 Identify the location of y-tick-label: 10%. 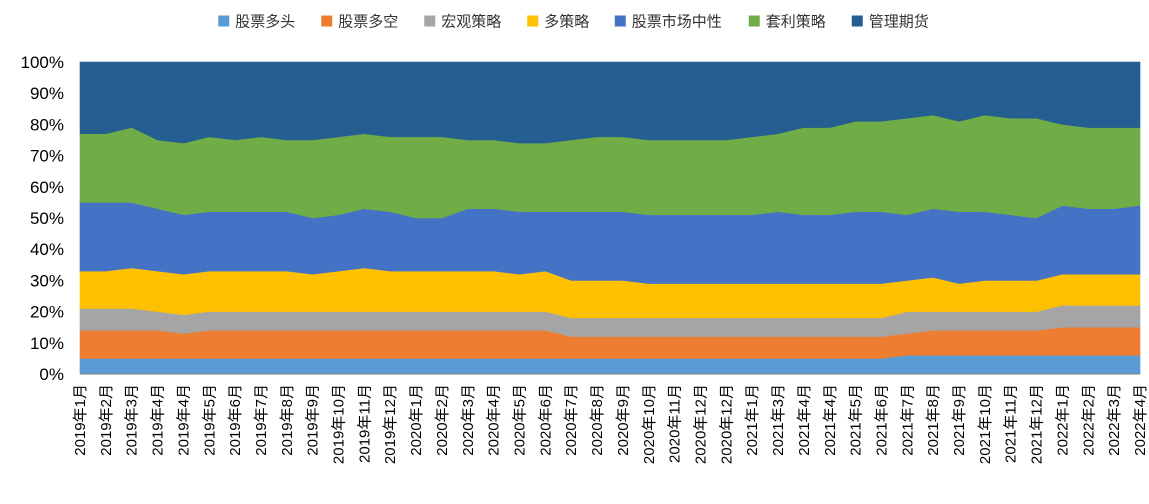
(47, 343).